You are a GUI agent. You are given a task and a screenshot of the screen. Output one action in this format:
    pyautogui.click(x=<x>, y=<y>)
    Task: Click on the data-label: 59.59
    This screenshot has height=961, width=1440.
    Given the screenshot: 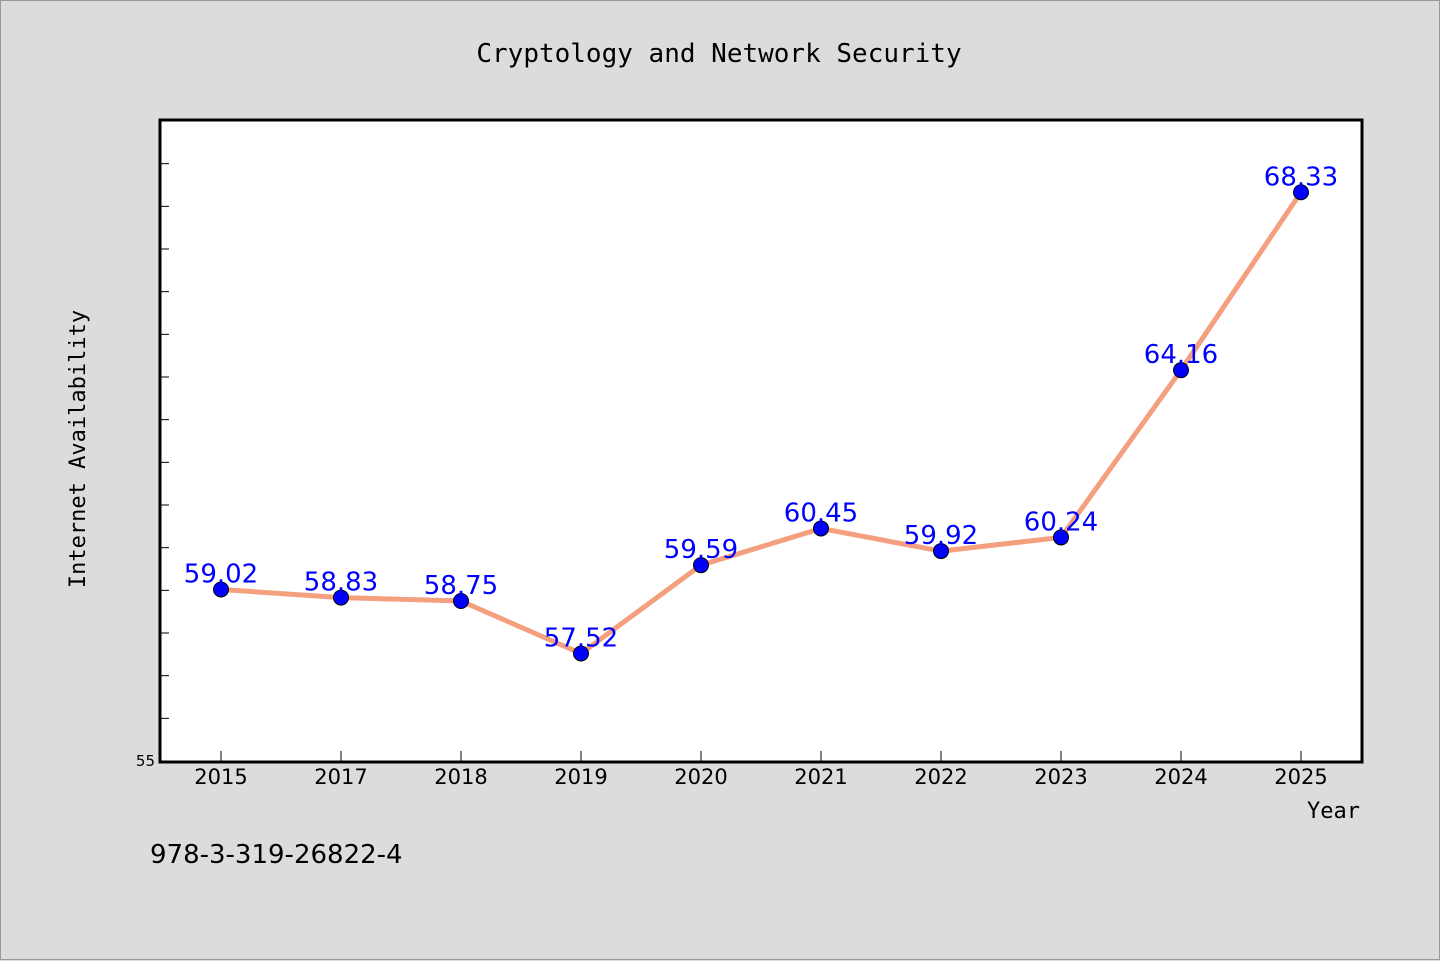 What is the action you would take?
    pyautogui.click(x=701, y=550)
    